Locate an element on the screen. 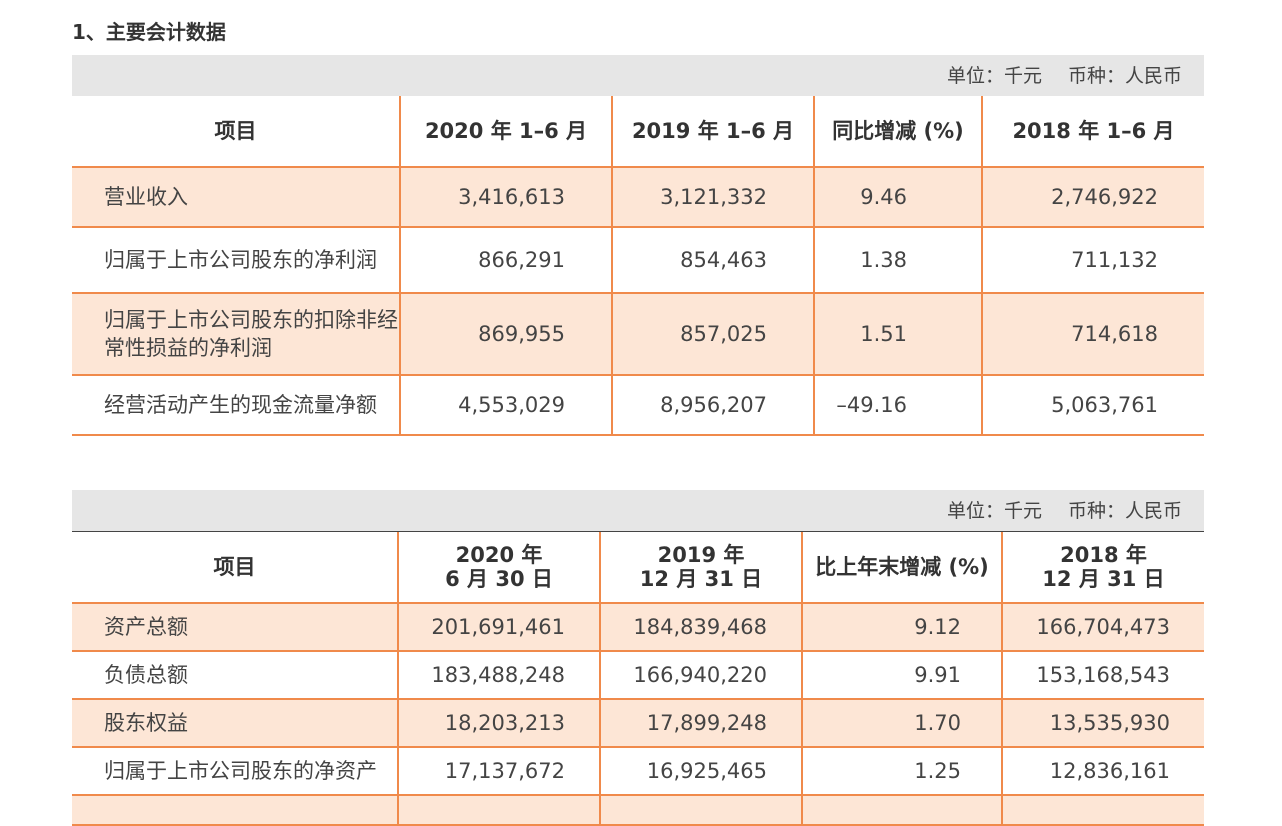 The width and height of the screenshot is (1282, 826). cell-2018: 13,535,930 is located at coordinates (1103, 723).